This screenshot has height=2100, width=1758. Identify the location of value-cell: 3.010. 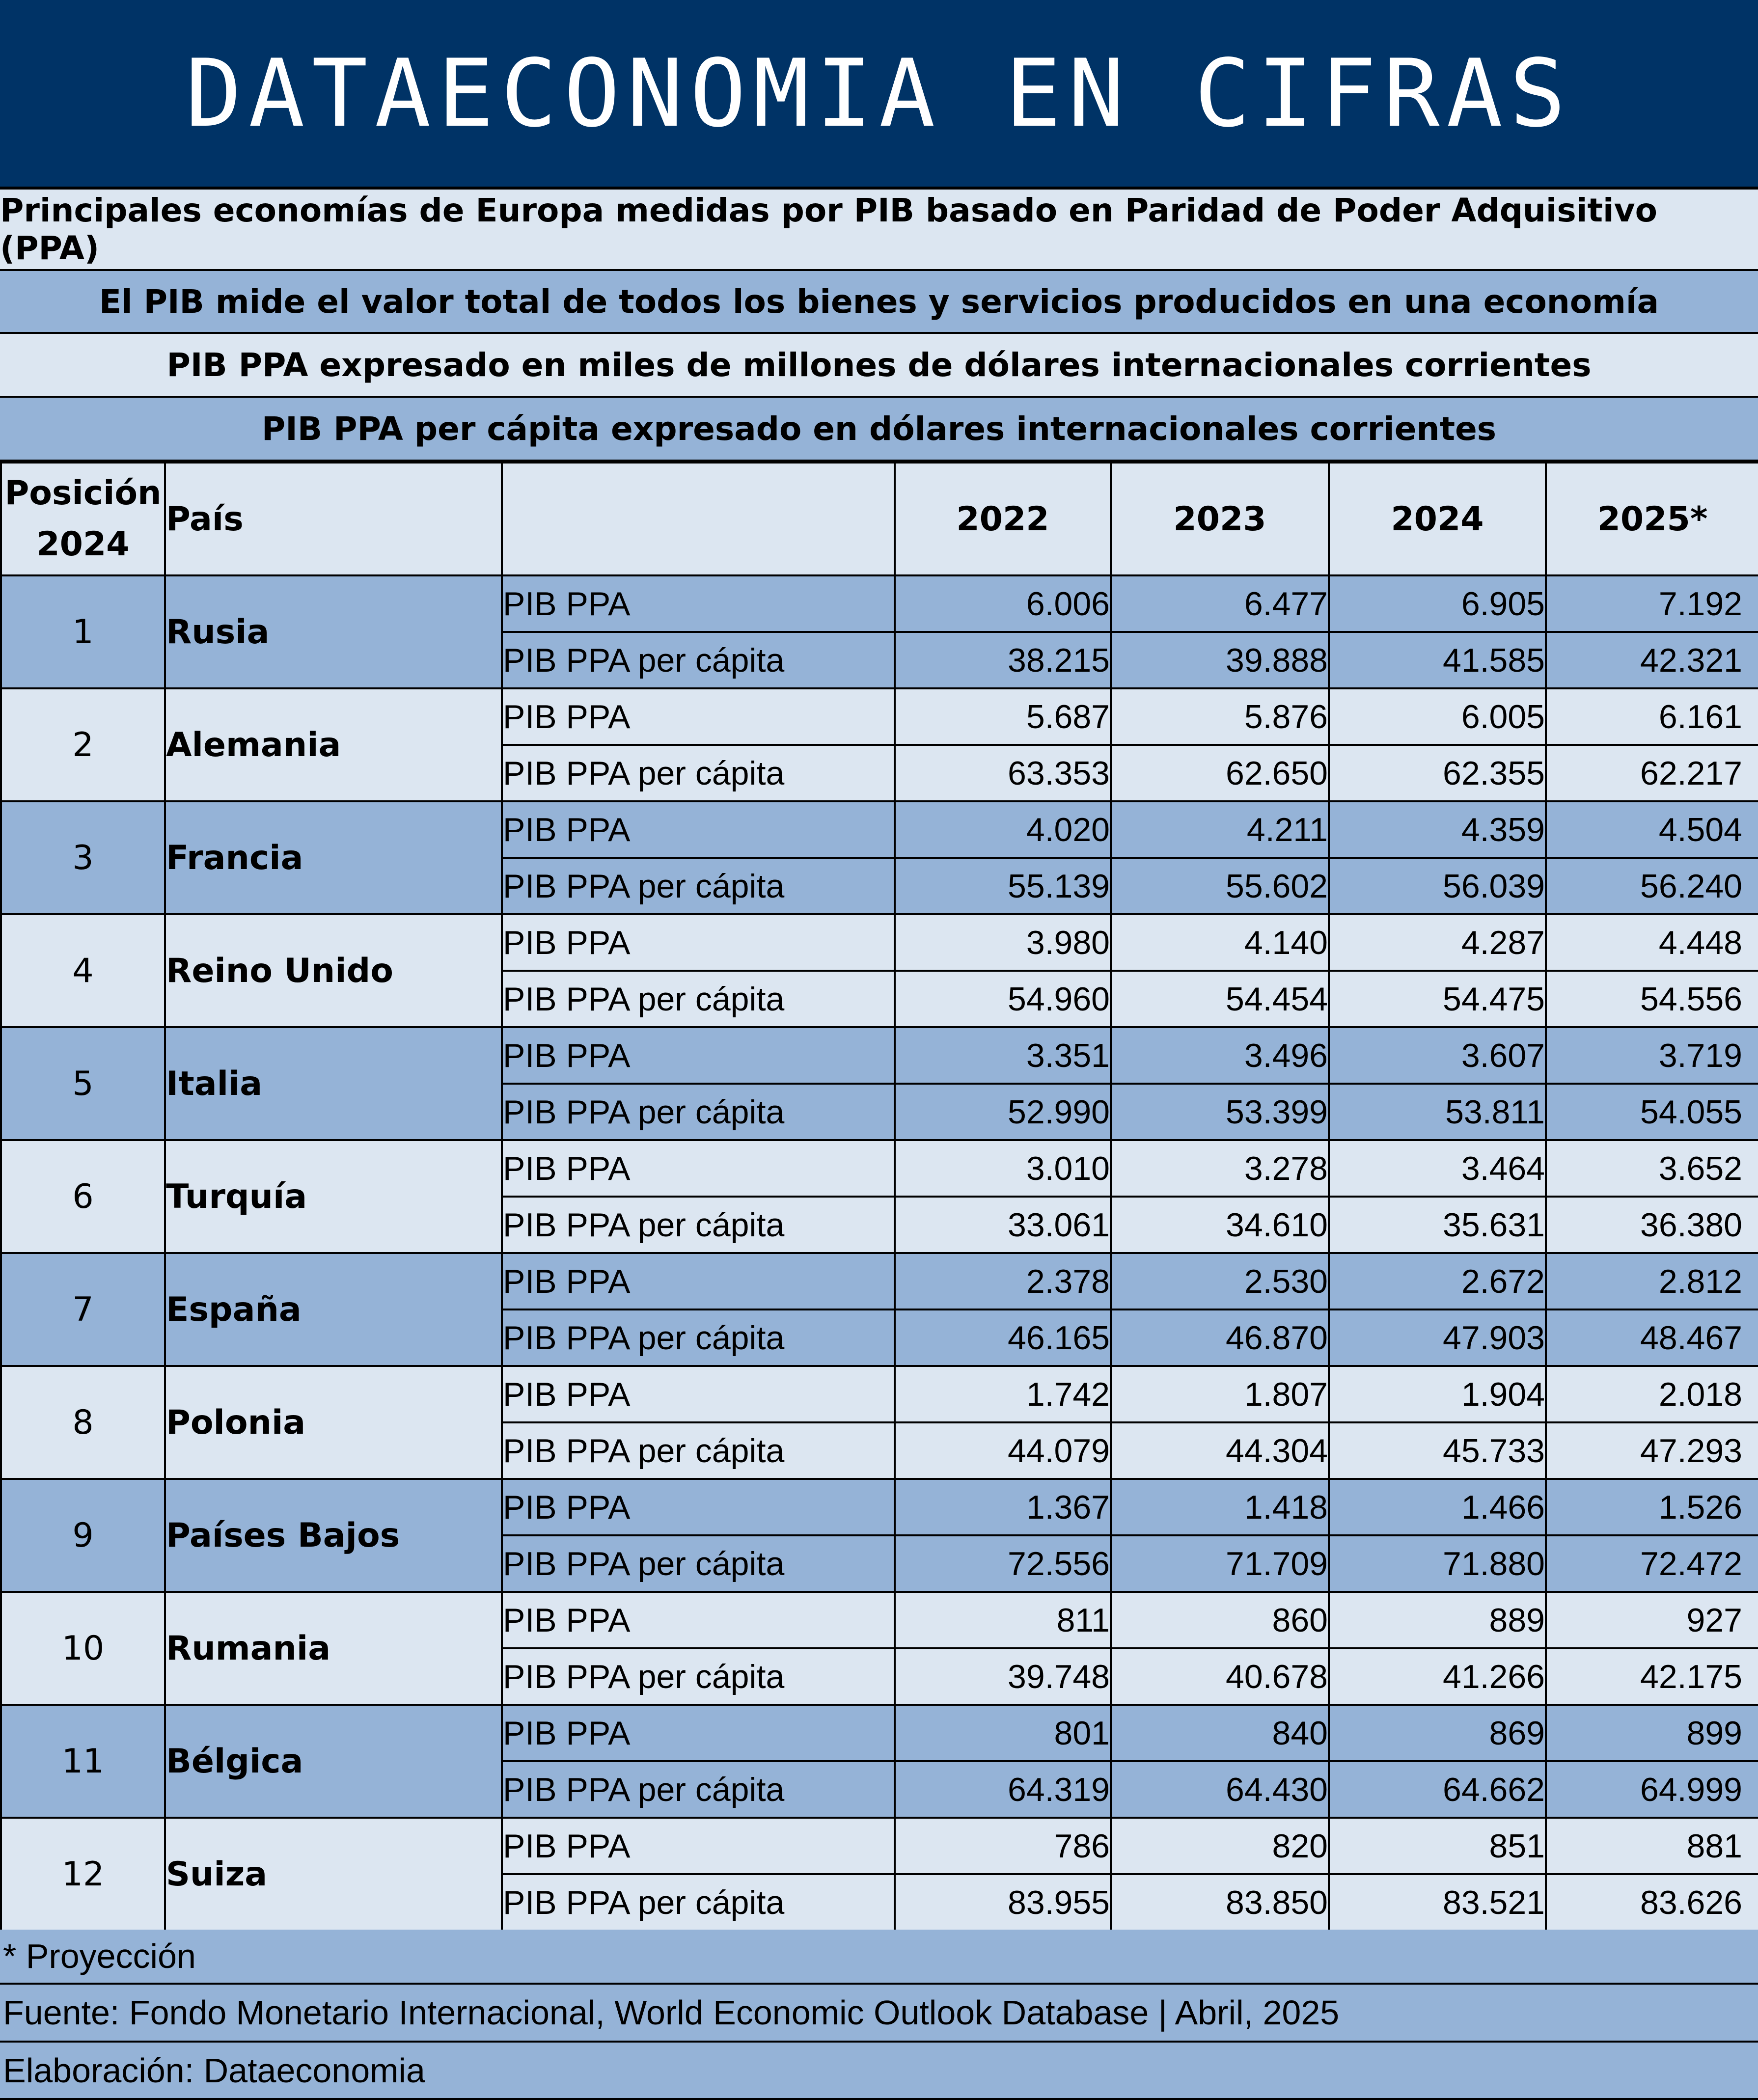
(1003, 1168).